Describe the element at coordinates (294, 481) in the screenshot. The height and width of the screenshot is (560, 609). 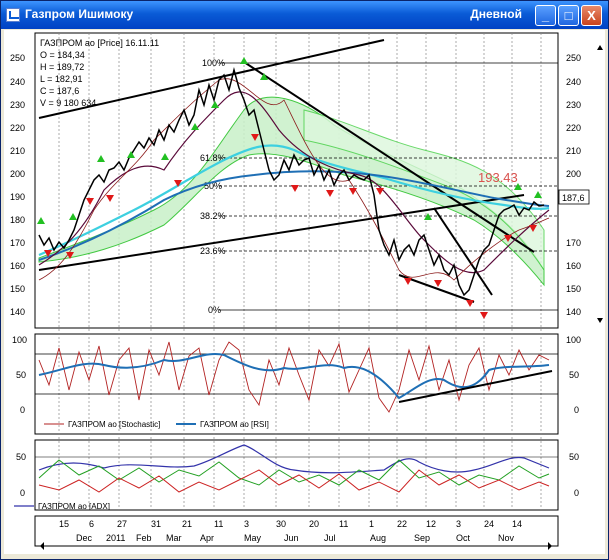
I see `adx-minus-line` at that location.